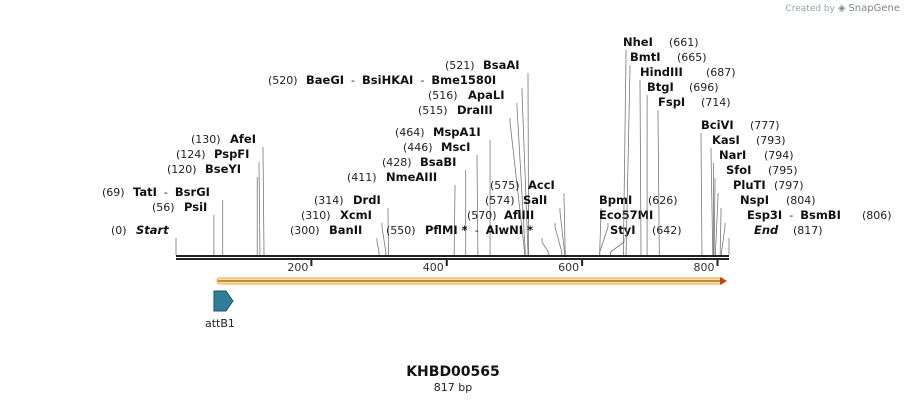  I want to click on site-position-label: (314), so click(329, 200).